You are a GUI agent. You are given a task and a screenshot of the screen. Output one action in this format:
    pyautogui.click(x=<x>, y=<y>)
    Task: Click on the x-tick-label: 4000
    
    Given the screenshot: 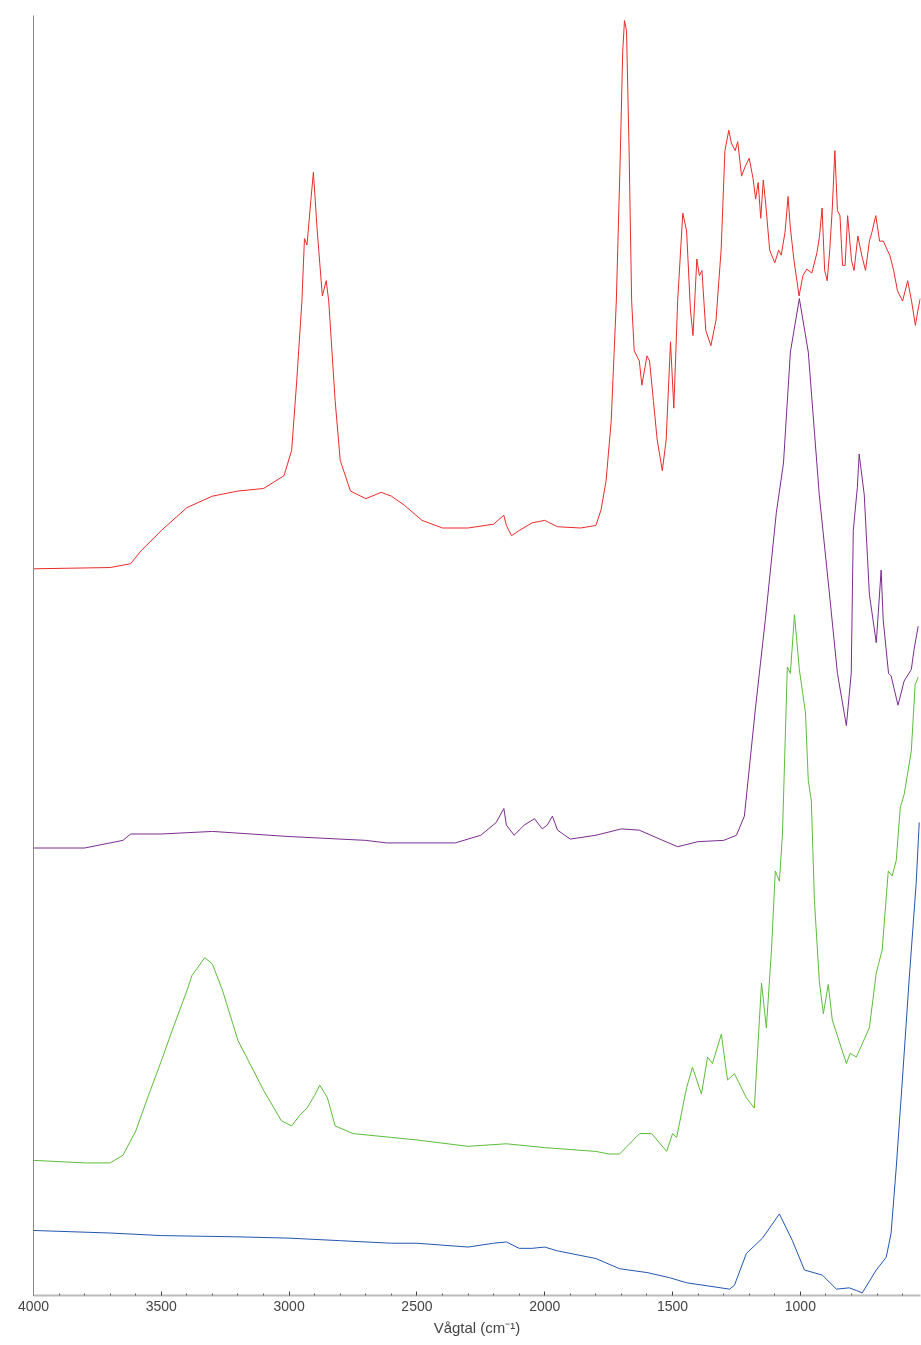 What is the action you would take?
    pyautogui.click(x=33, y=1305)
    